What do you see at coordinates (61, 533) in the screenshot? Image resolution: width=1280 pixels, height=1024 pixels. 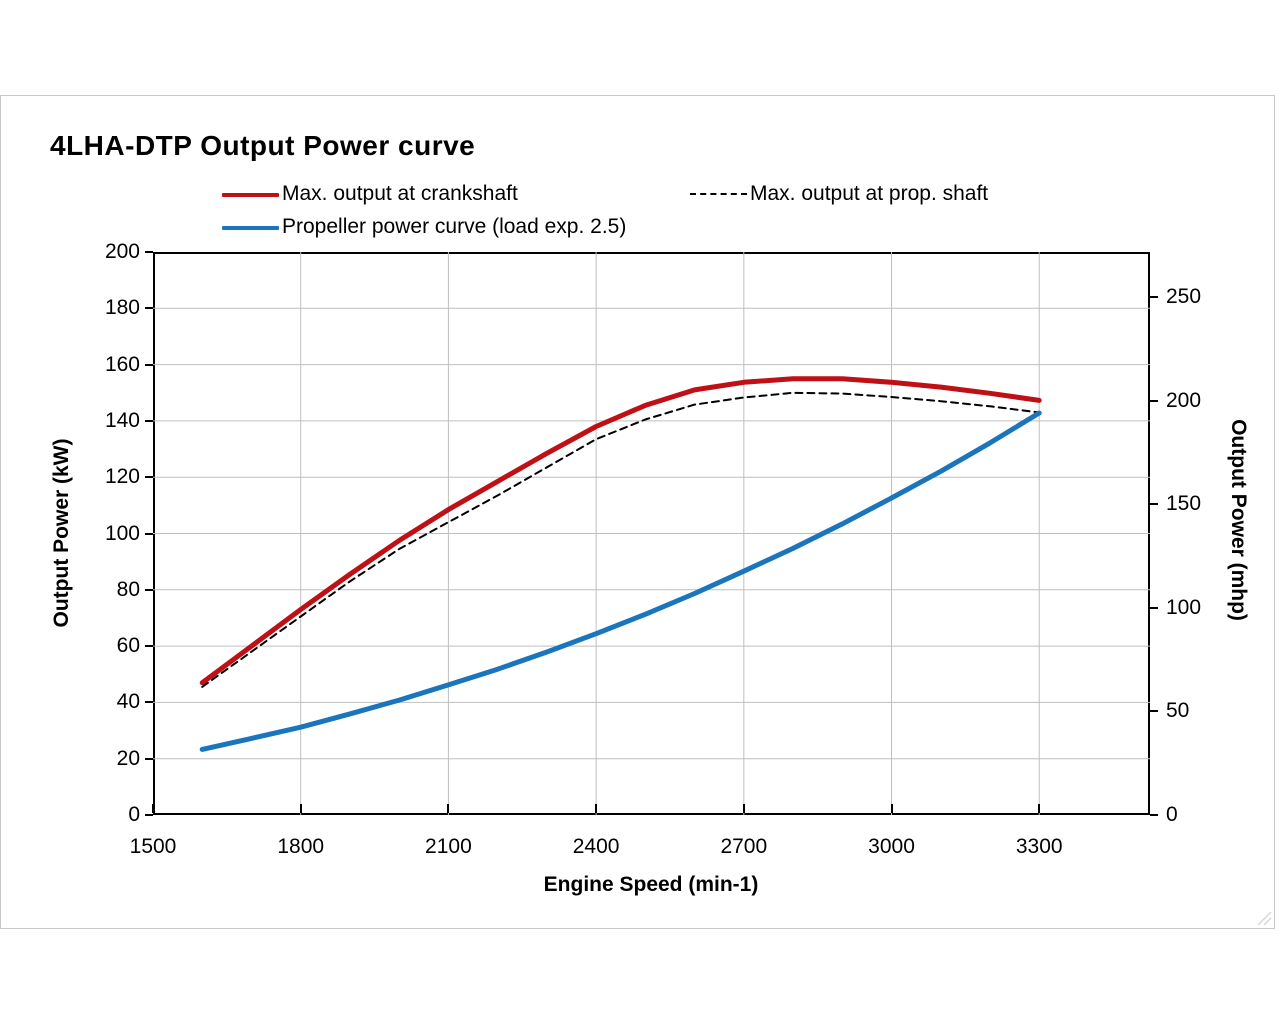 I see `y-axis-title-left: Output Power (kW)` at bounding box center [61, 533].